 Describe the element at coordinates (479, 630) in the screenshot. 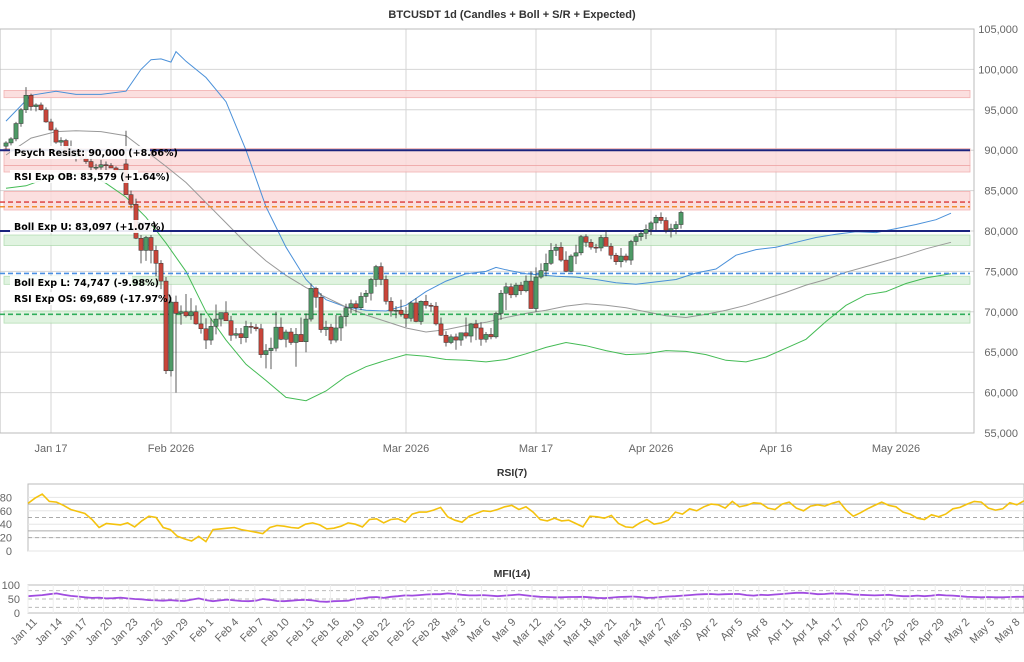

I see `date-tick-label: Mar 6` at that location.